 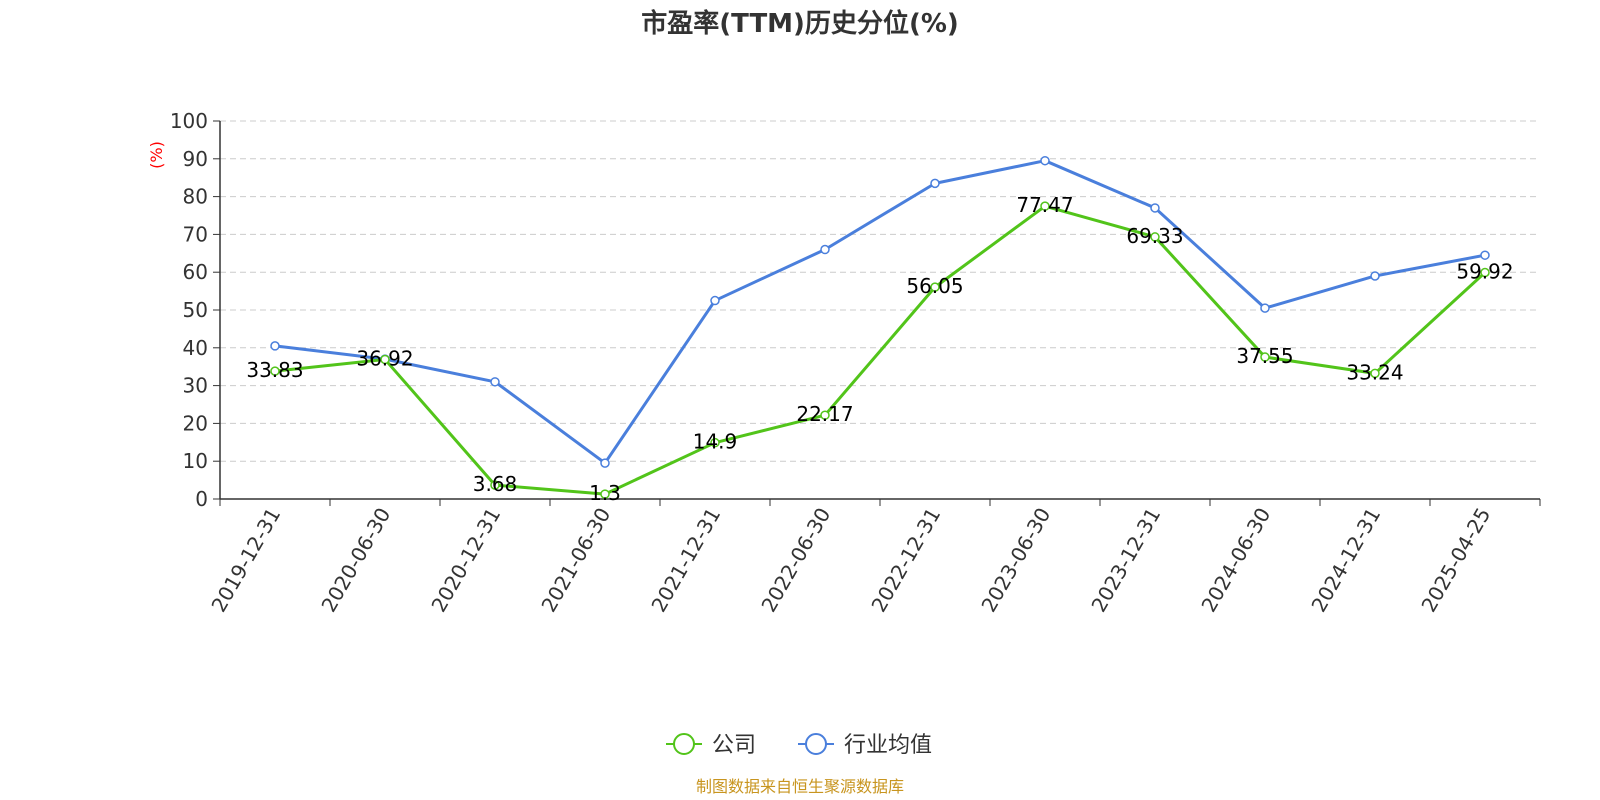 I want to click on y-tick-label: 30, so click(x=195, y=386).